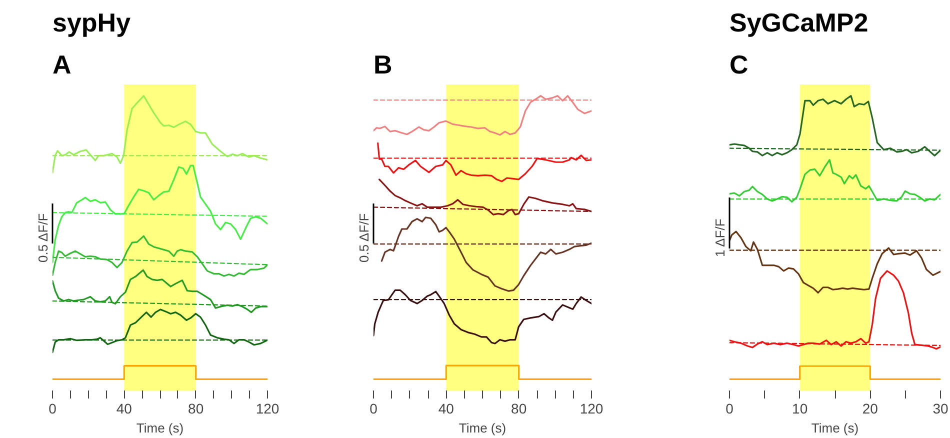  What do you see at coordinates (940, 408) in the screenshot?
I see `x-tick-label: 30` at bounding box center [940, 408].